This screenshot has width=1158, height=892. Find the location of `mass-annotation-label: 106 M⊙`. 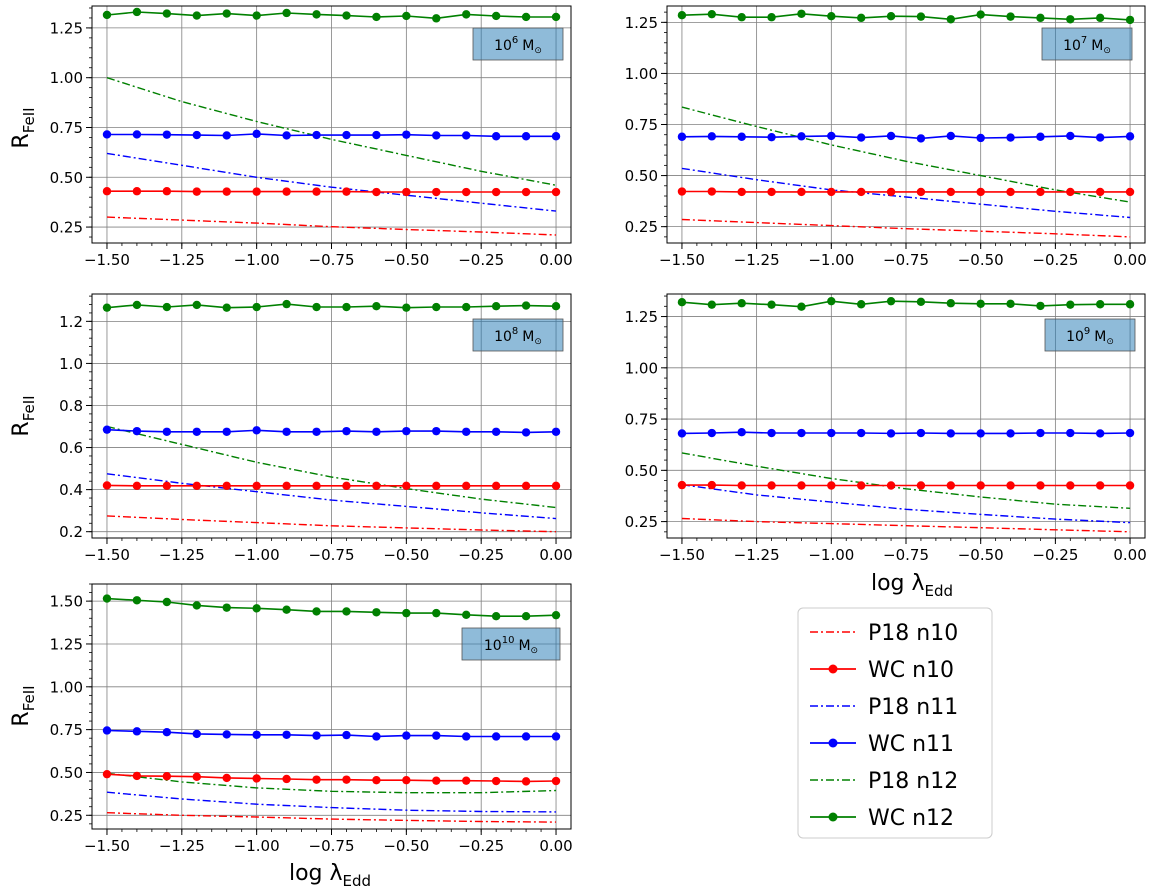

mass-annotation-label: 106 M⊙ is located at coordinates (518, 45).